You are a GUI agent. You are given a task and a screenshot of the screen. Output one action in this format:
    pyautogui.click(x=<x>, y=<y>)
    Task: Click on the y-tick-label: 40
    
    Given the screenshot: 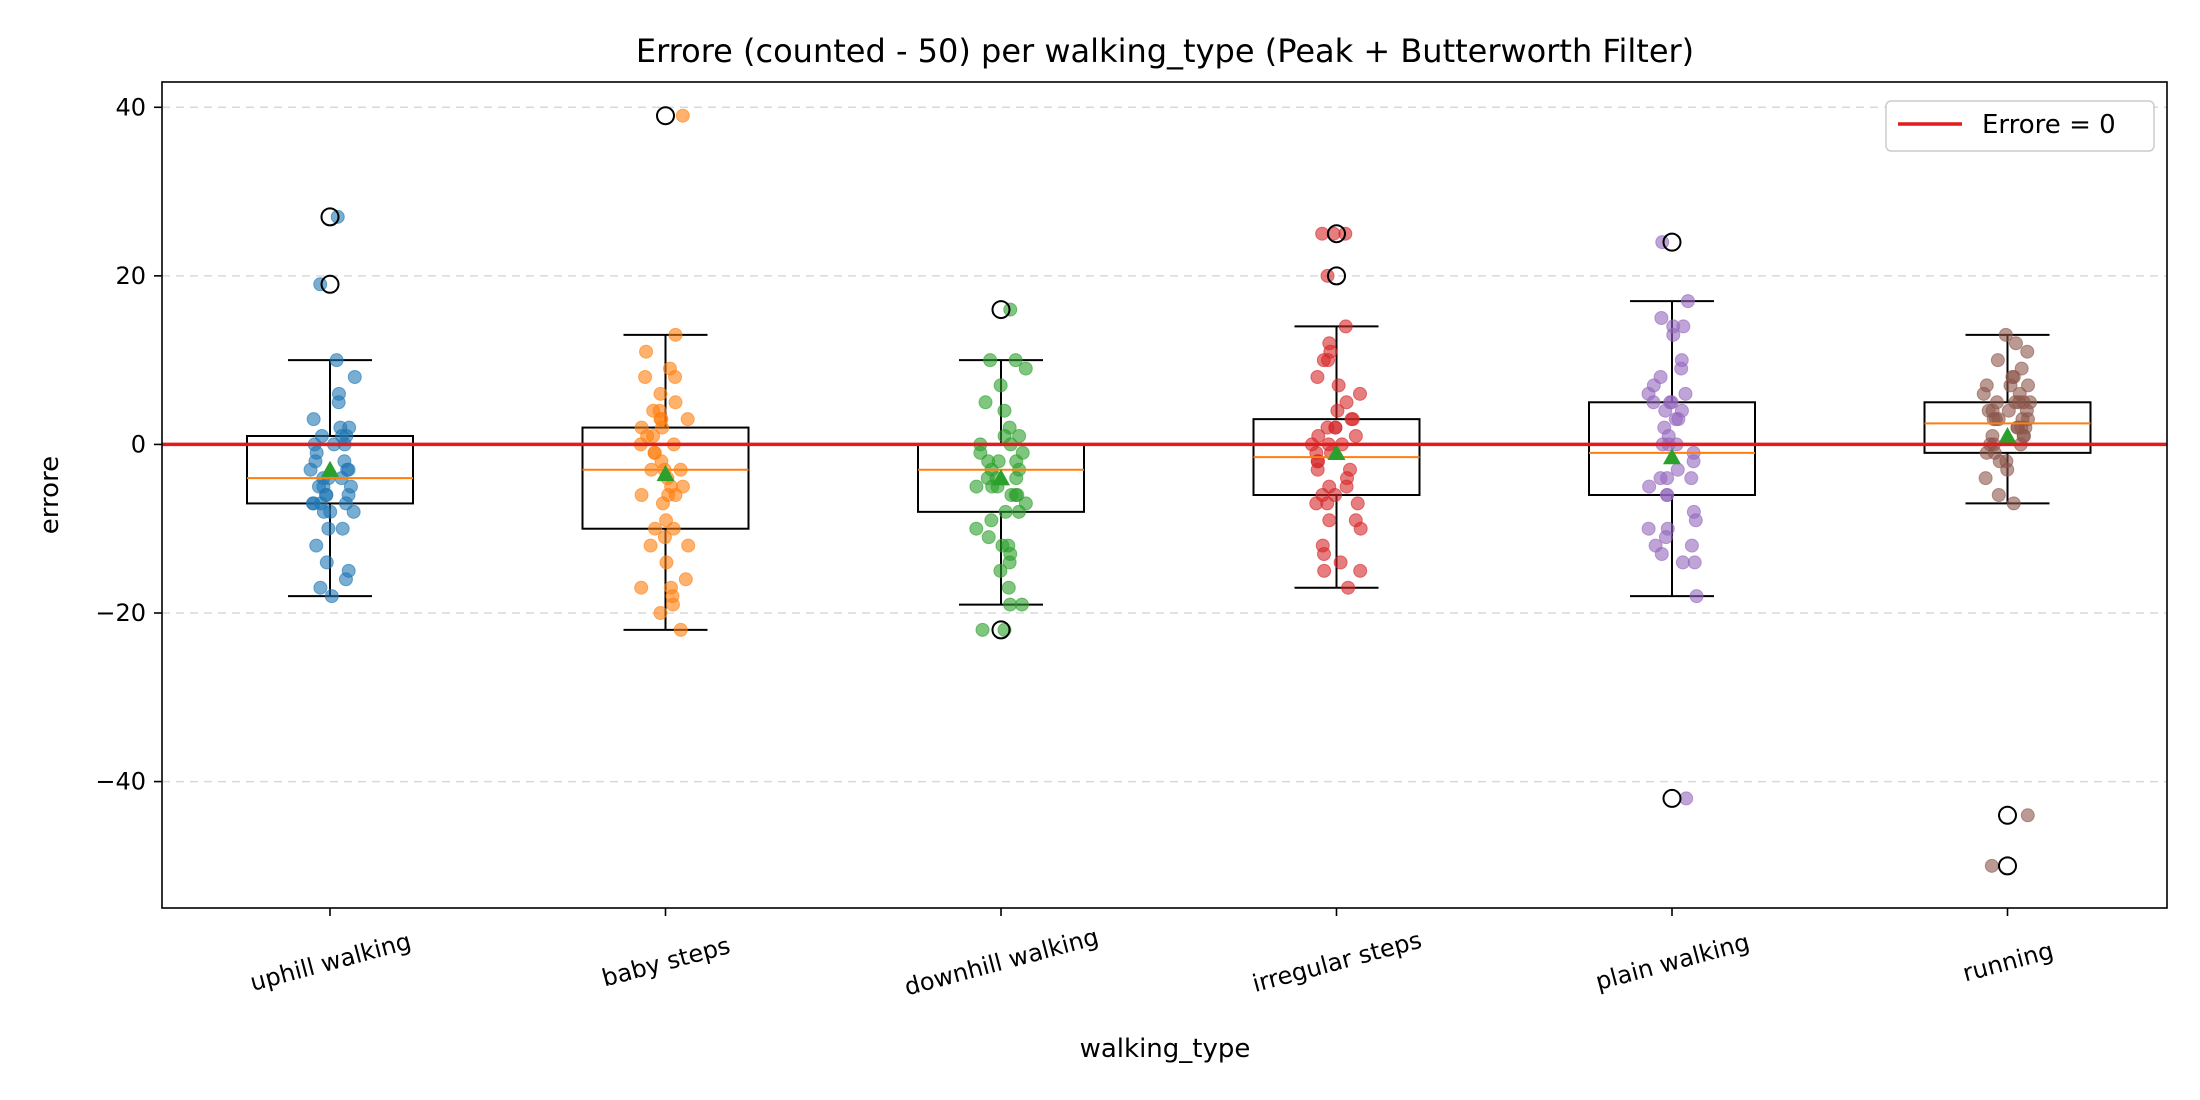 What is the action you would take?
    pyautogui.click(x=130, y=107)
    